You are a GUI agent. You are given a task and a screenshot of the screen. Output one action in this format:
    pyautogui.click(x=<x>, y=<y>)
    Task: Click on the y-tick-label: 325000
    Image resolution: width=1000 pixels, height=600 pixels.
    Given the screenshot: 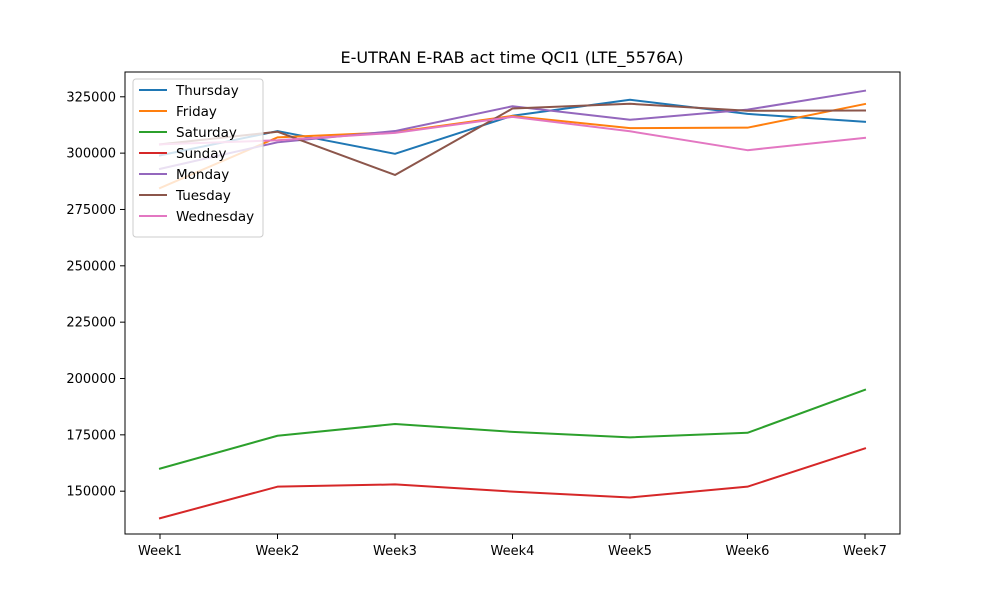 What is the action you would take?
    pyautogui.click(x=91, y=97)
    